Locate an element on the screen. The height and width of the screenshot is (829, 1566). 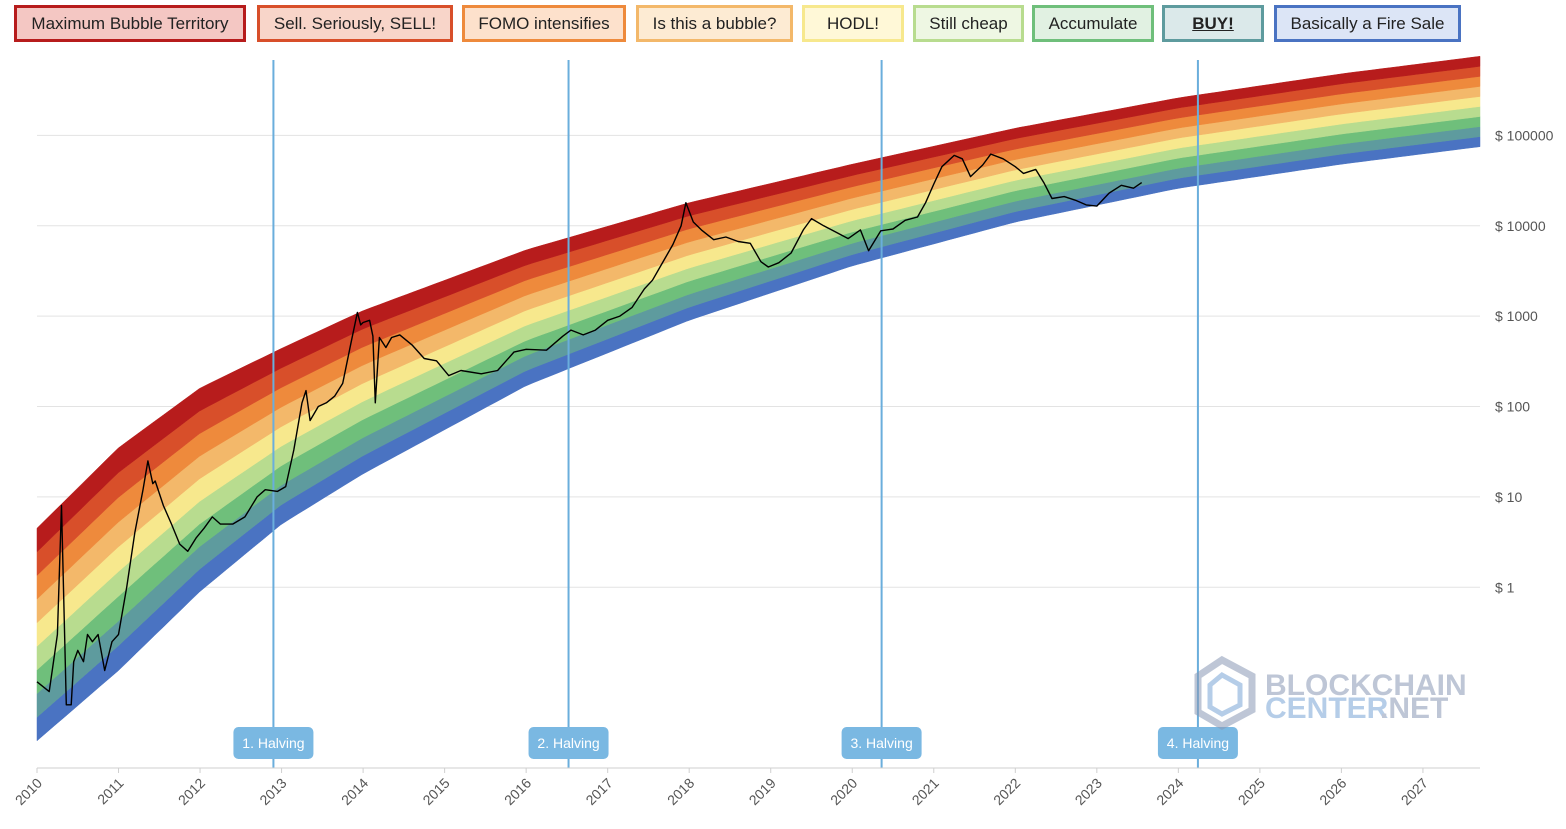
halving-label: 2. Halving is located at coordinates (568, 743).